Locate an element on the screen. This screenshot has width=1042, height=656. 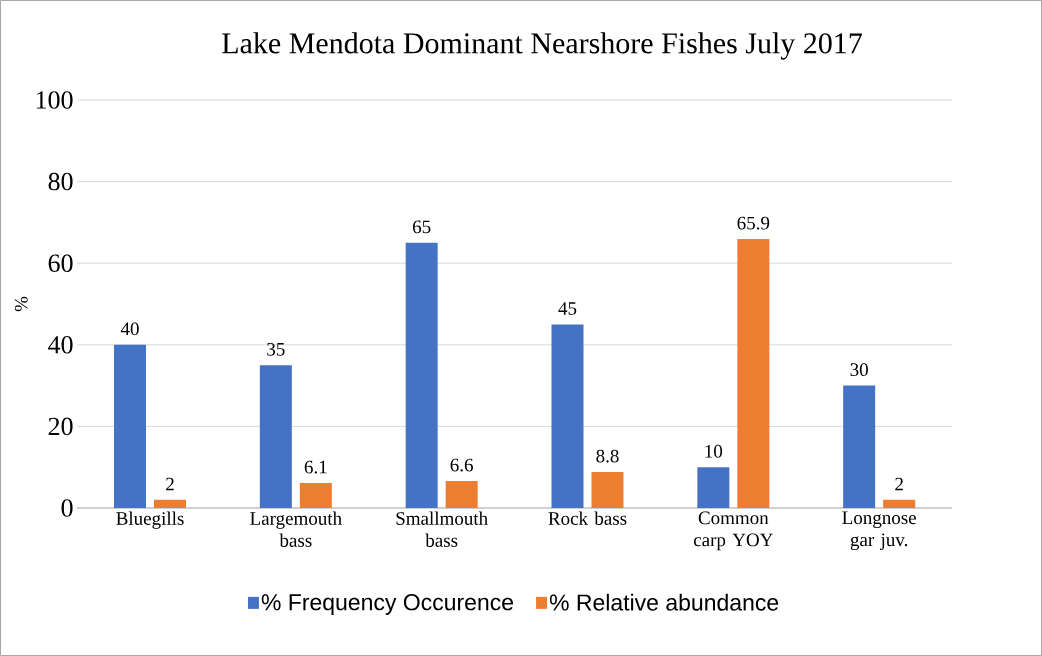
x-tick-label: Largemouth bass is located at coordinates (296, 529).